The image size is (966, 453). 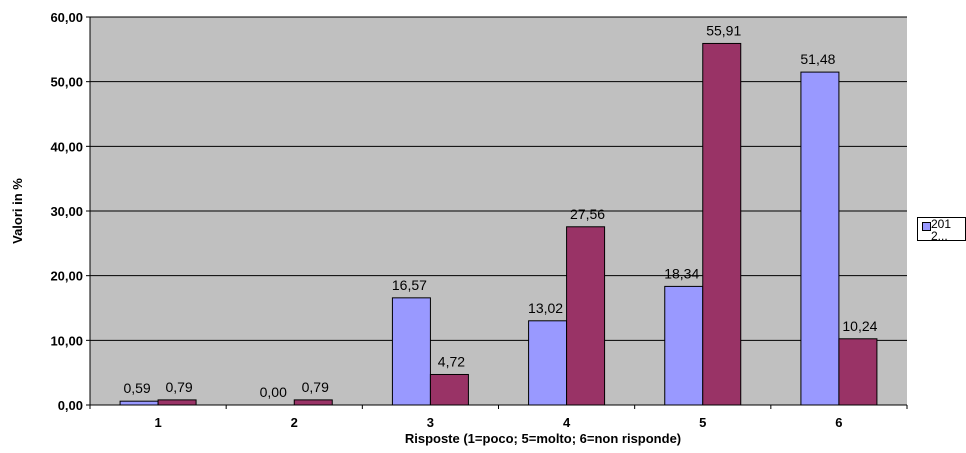 What do you see at coordinates (17, 211) in the screenshot?
I see `y-axis-title: Valori in %` at bounding box center [17, 211].